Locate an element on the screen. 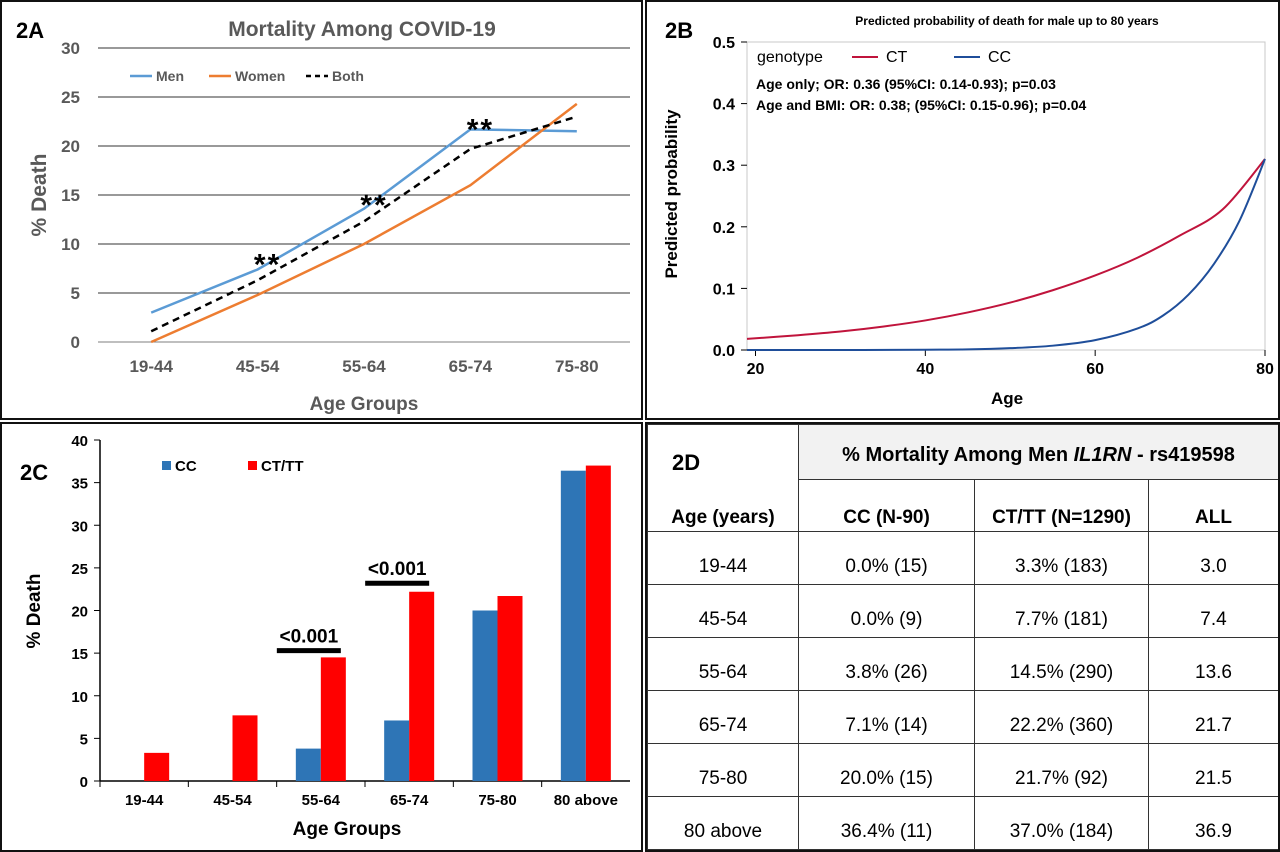 This screenshot has width=1280, height=852. table-row: 75-80 20.0% (15) 21.7% (92) 21.5 is located at coordinates (962, 770).